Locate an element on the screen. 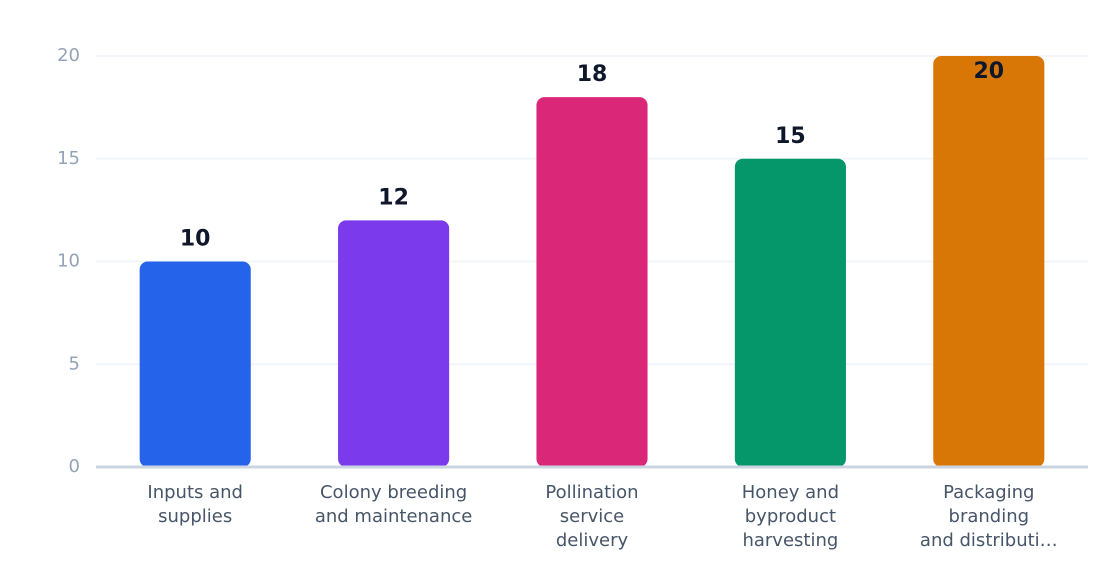  x-tick-label: Pollination is located at coordinates (591, 492).